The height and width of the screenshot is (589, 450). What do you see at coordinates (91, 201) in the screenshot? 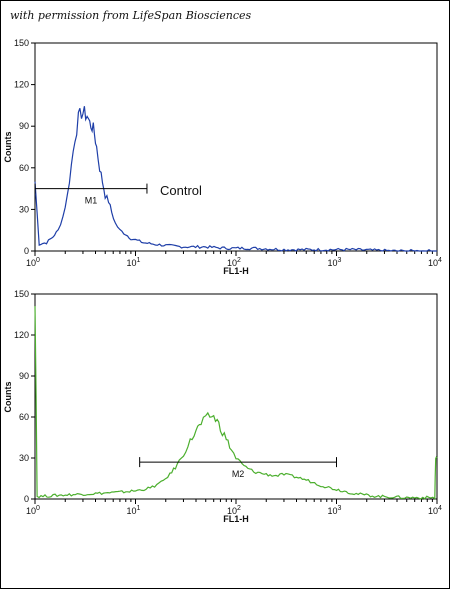
I see `gate-marker-label-top: M1` at bounding box center [91, 201].